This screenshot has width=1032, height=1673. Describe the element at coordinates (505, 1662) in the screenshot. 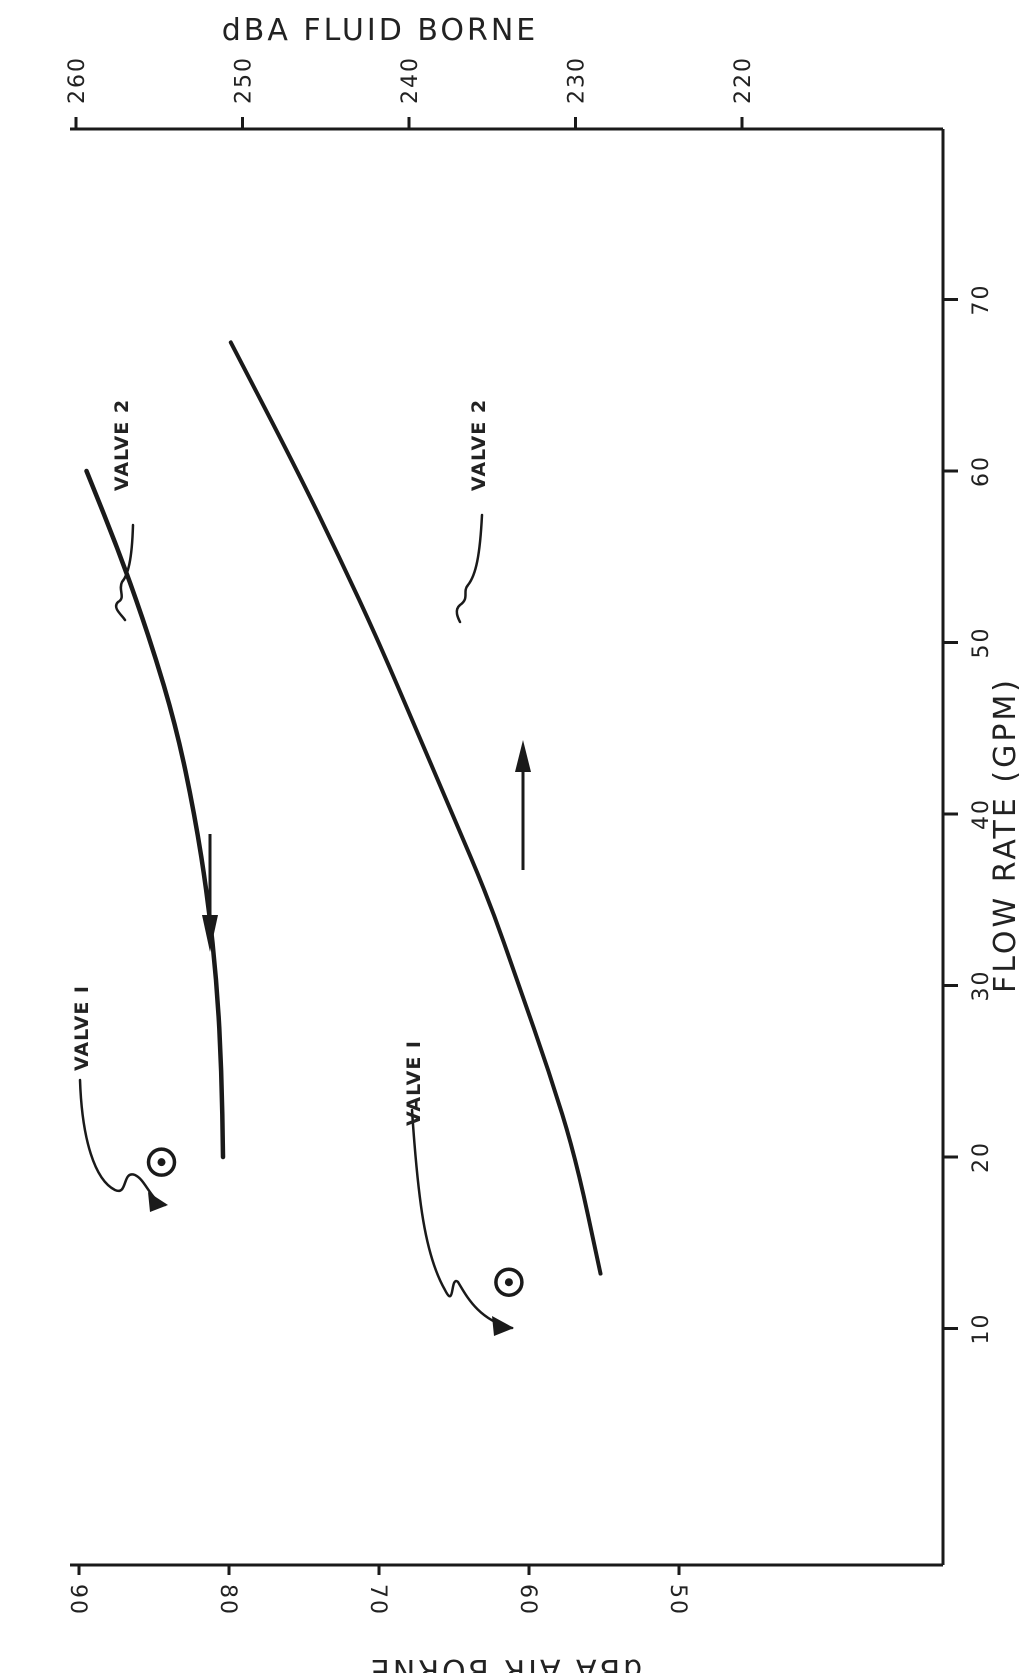

I see `air-axis-title: dBA AIR BORNE` at that location.